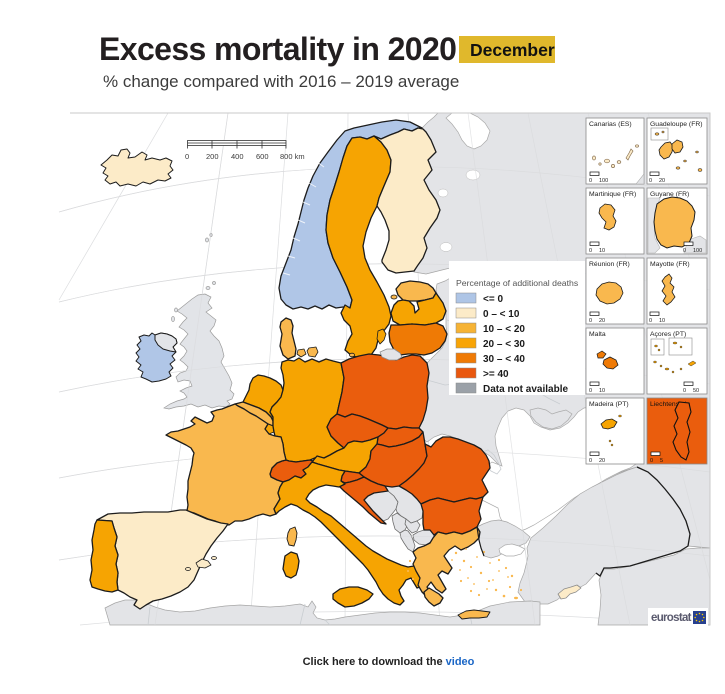 This screenshot has height=694, width=725. I want to click on svg-text: 30 – < 40, so click(504, 359).